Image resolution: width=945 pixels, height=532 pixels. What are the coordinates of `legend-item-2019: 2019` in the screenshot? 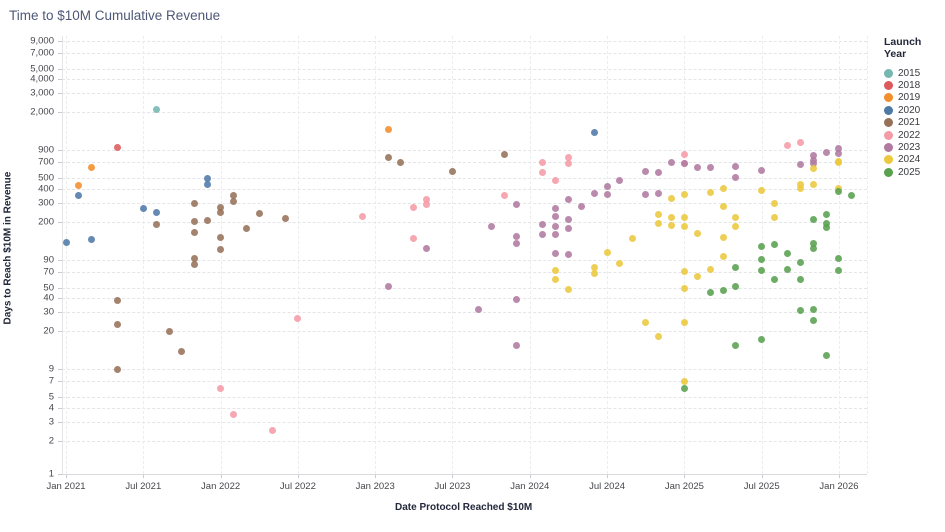 It's located at (914, 98).